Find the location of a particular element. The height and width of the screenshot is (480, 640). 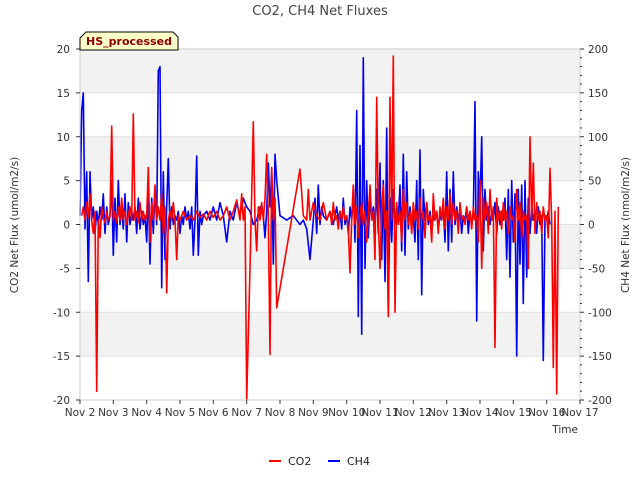

y-left-tick-label: 10 is located at coordinates (63, 138).